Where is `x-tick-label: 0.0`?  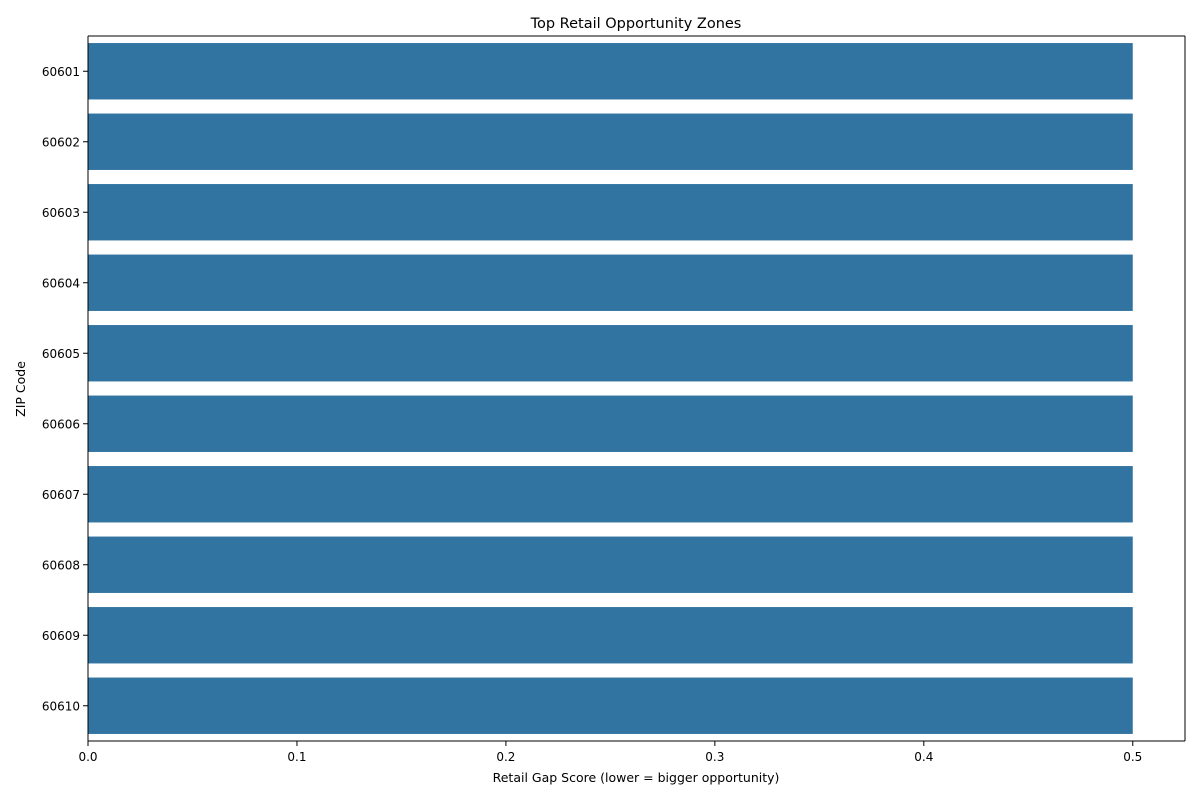
x-tick-label: 0.0 is located at coordinates (87, 757).